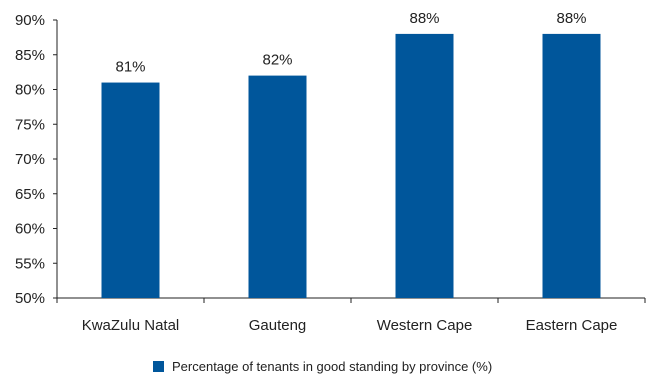  I want to click on x-category-label: Western Cape, so click(425, 325).